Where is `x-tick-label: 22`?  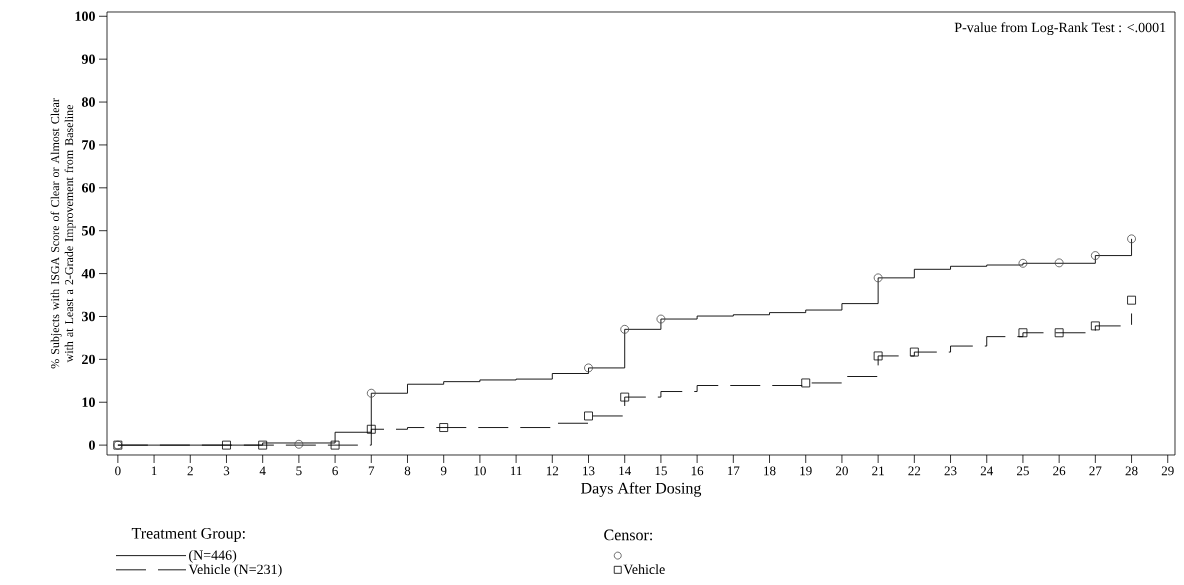
x-tick-label: 22 is located at coordinates (914, 471).